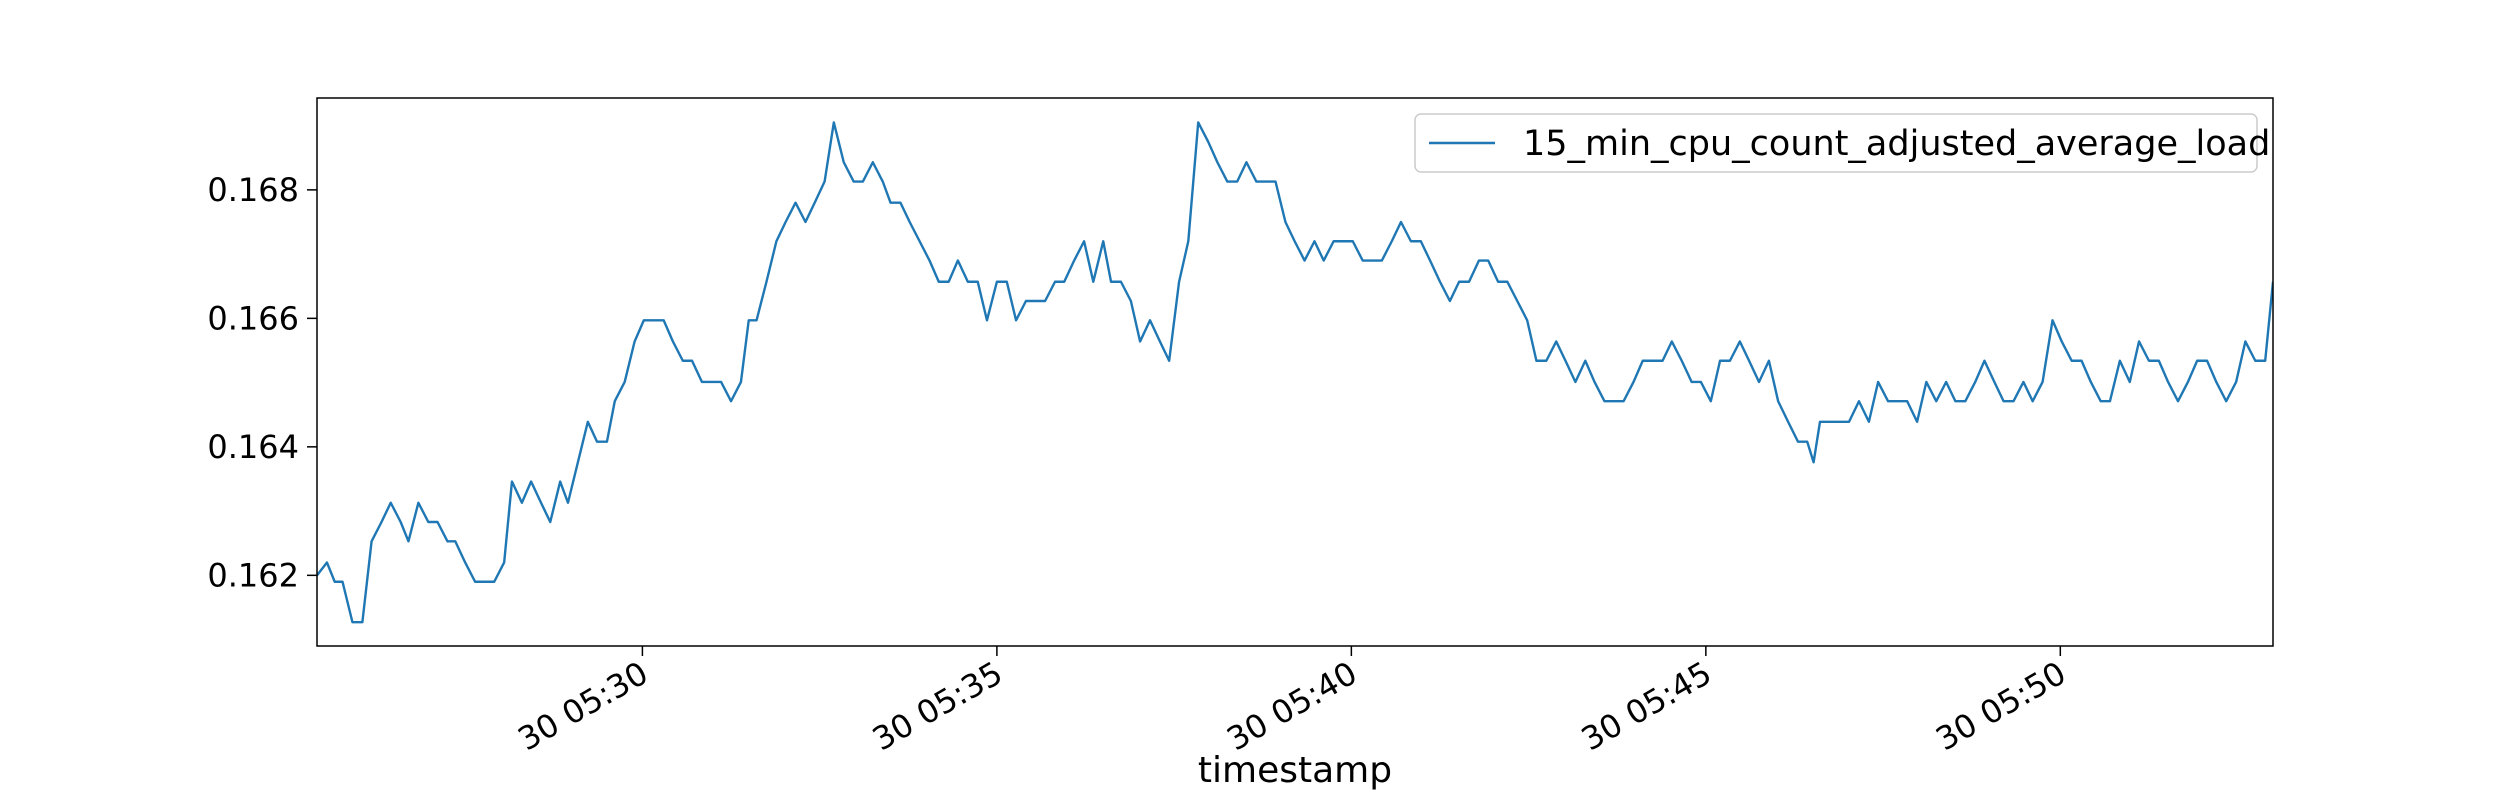 The width and height of the screenshot is (2500, 800). I want to click on x-tick-label: 30 05:40, so click(1291, 706).